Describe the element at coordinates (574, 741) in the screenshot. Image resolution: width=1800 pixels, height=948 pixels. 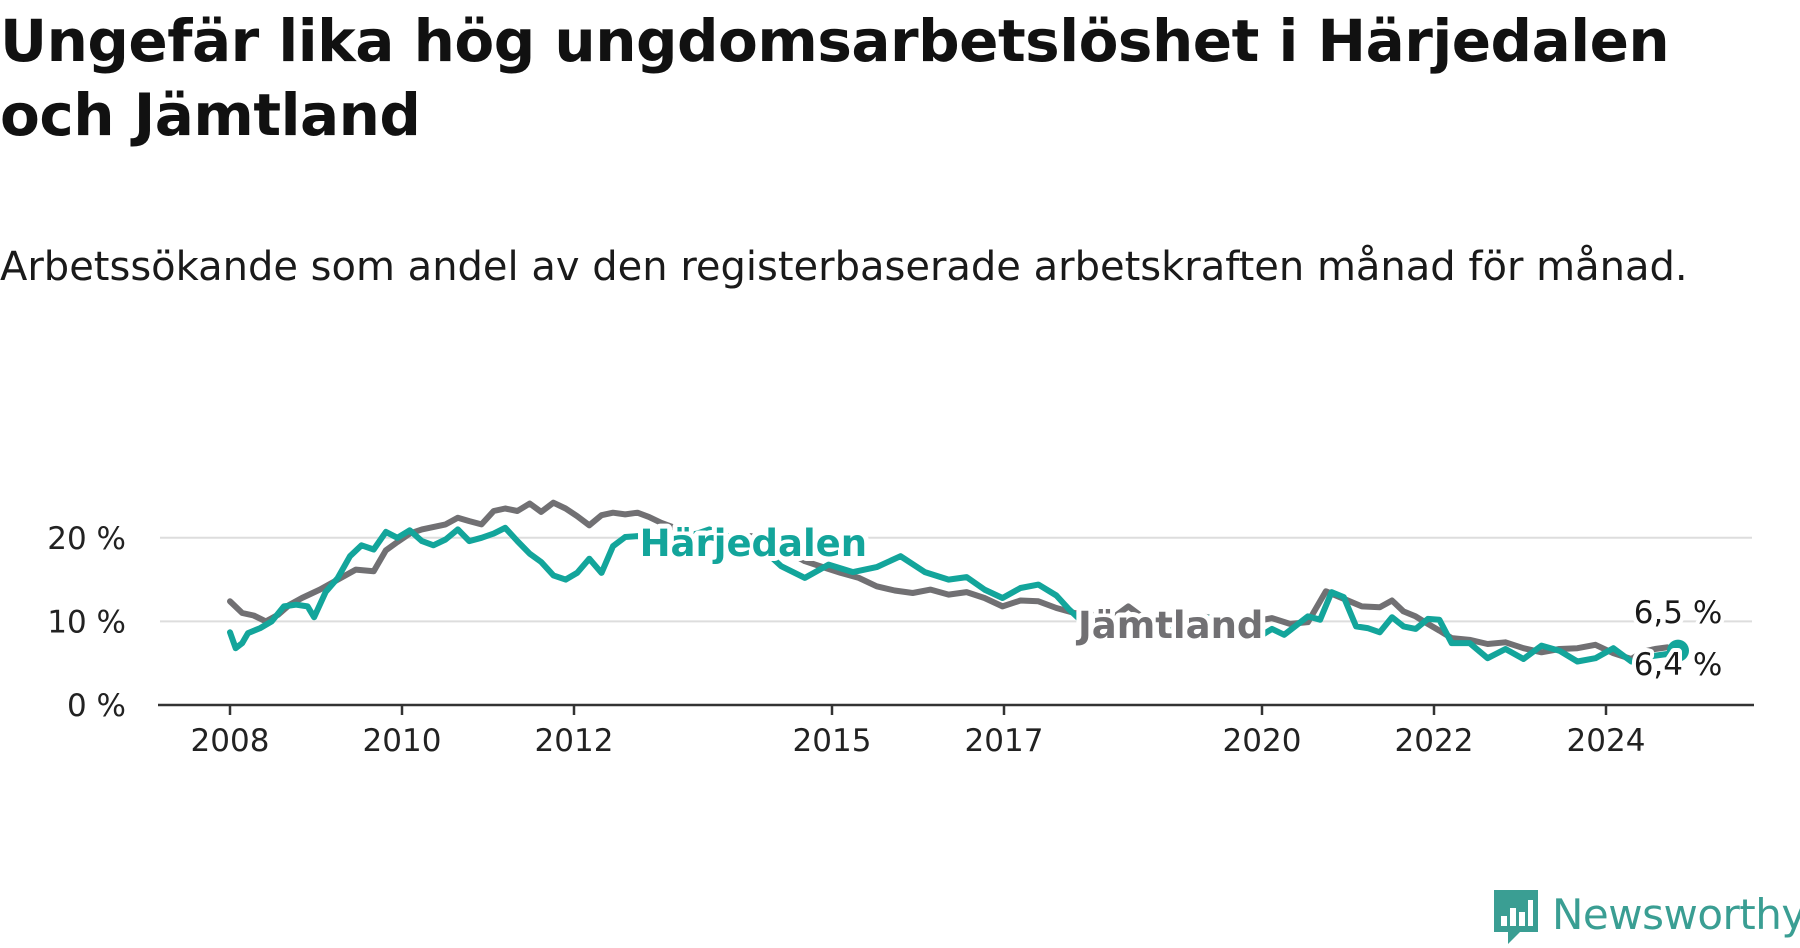
I see `x-tick-label: 2012` at that location.